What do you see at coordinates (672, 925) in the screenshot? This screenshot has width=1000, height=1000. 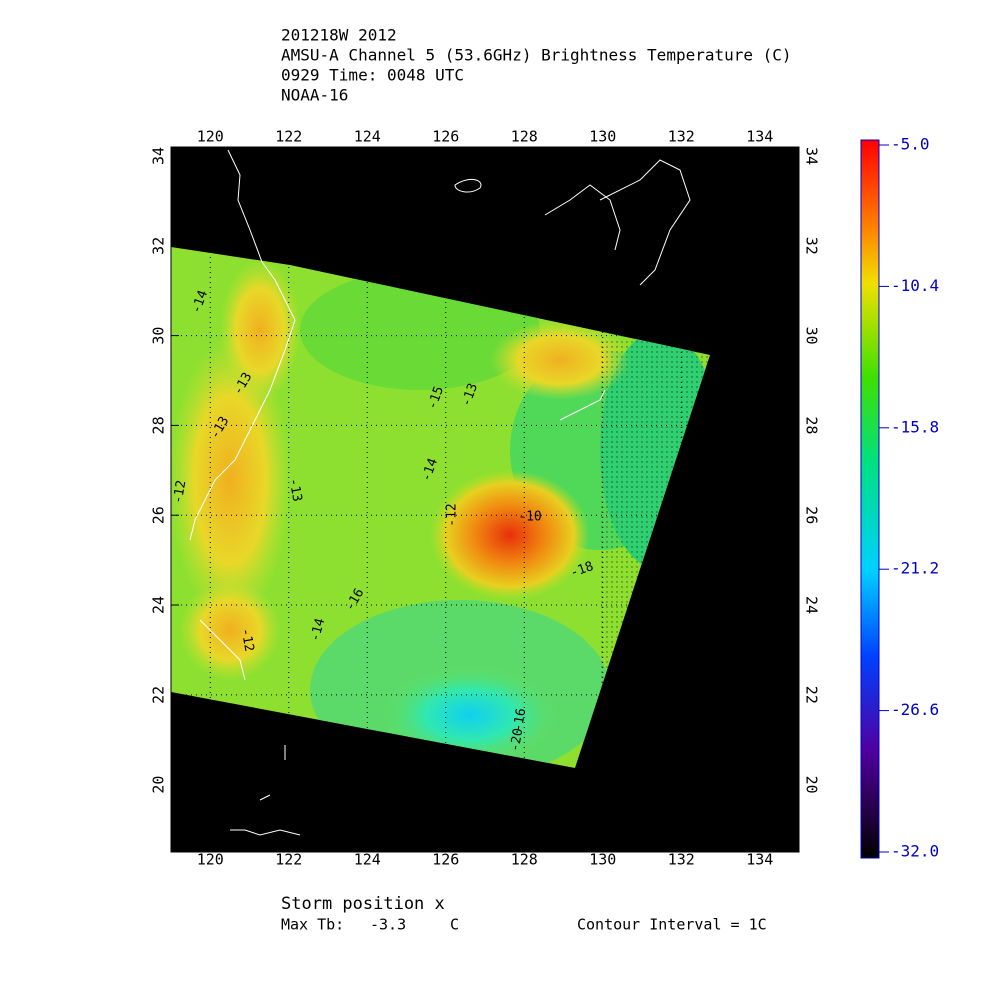 I see `contour-interval: Contour Interval = 1C` at bounding box center [672, 925].